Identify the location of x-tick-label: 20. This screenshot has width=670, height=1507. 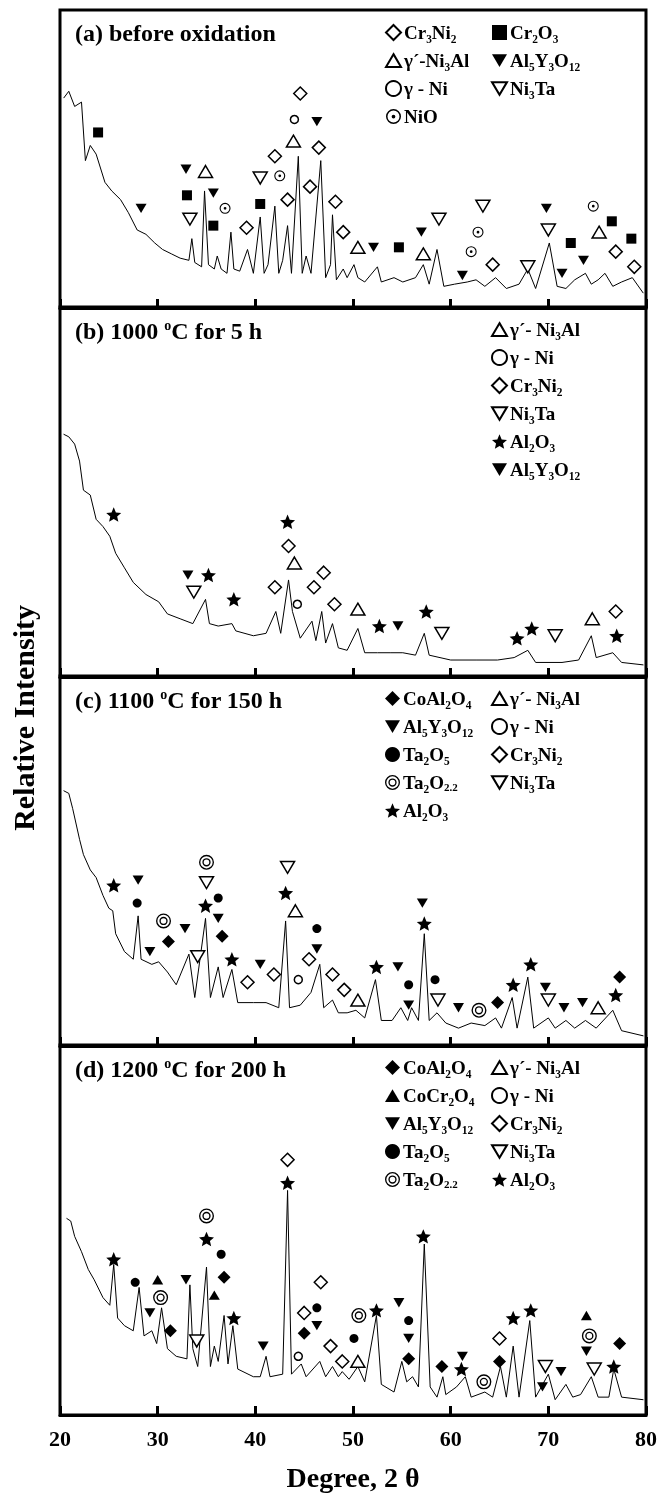
(60, 1438).